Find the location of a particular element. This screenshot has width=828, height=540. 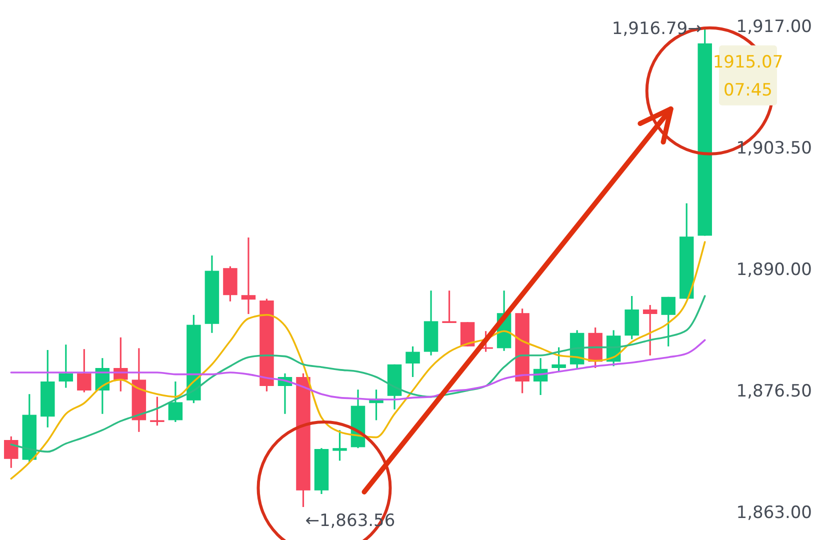

y-tick-label: 1,863.00 is located at coordinates (774, 513).